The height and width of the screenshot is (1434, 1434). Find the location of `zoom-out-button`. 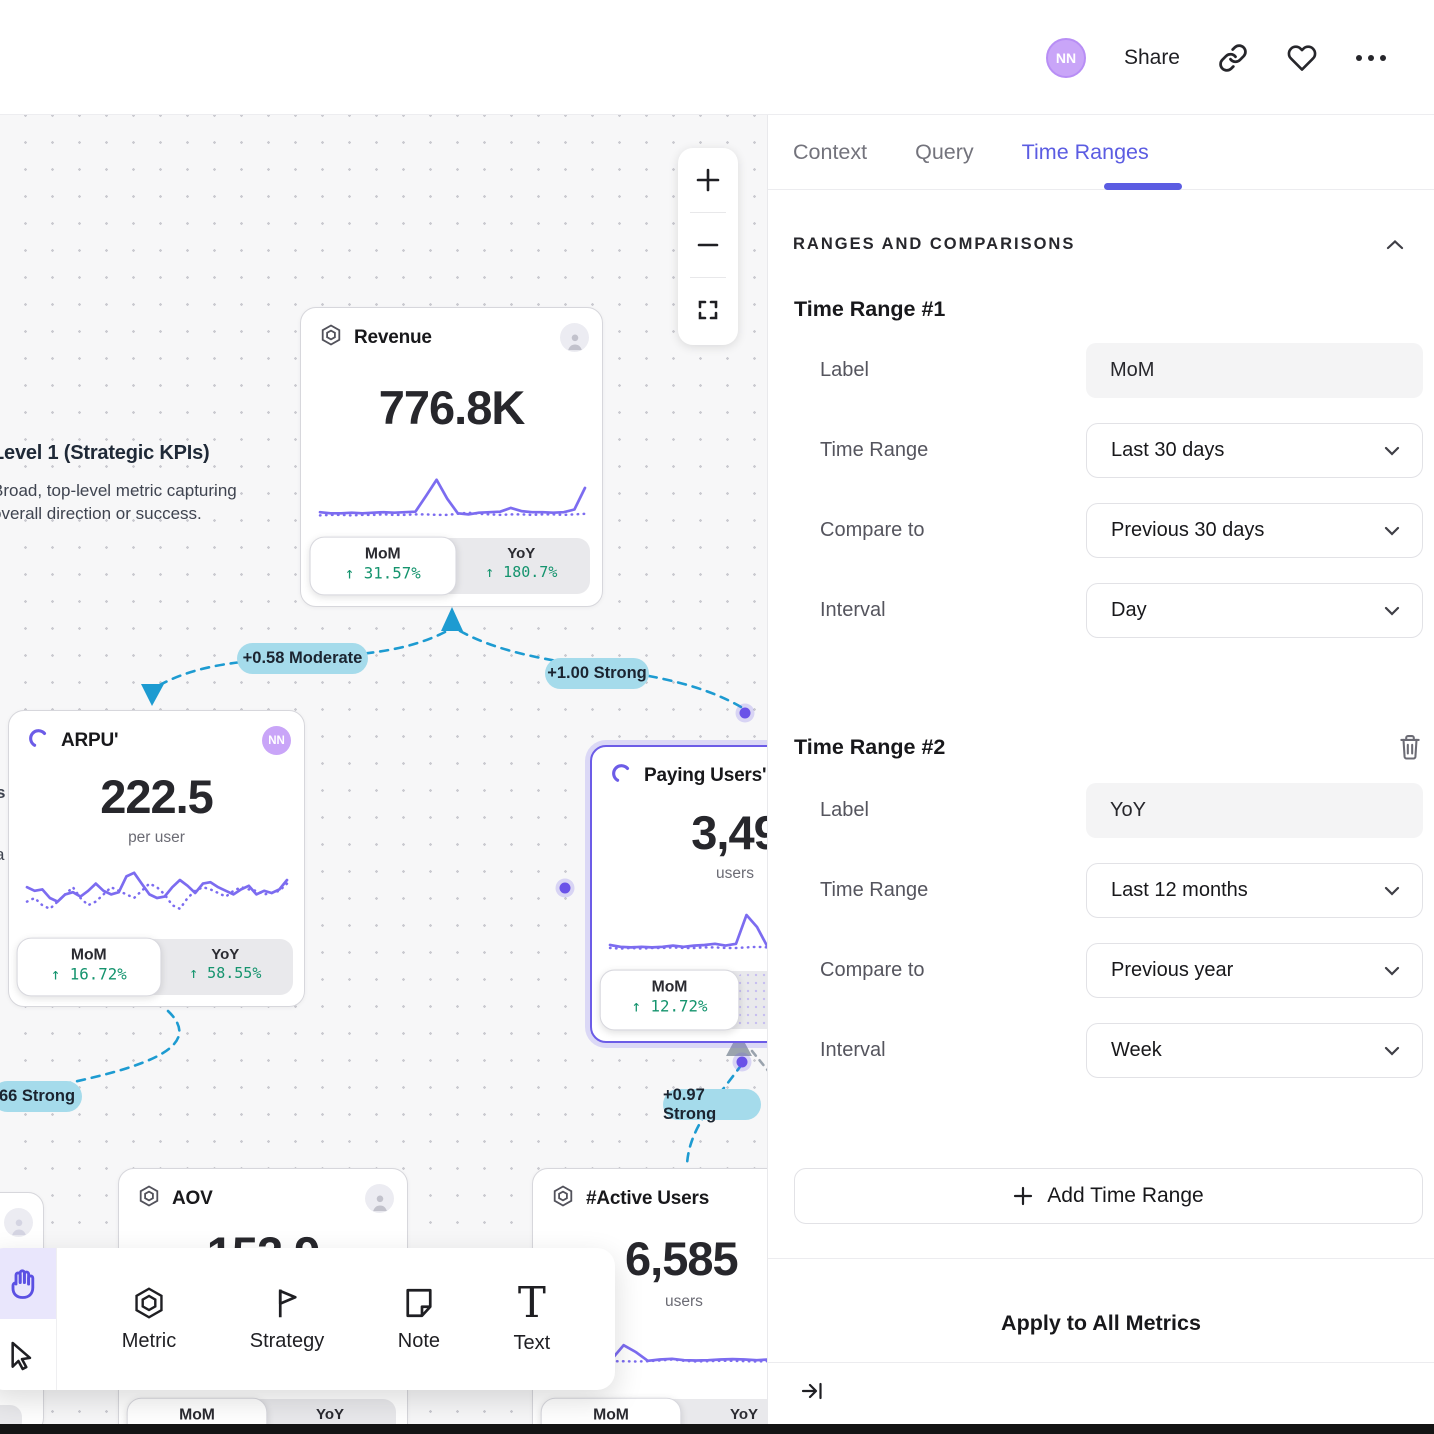

zoom-out-button is located at coordinates (708, 245).